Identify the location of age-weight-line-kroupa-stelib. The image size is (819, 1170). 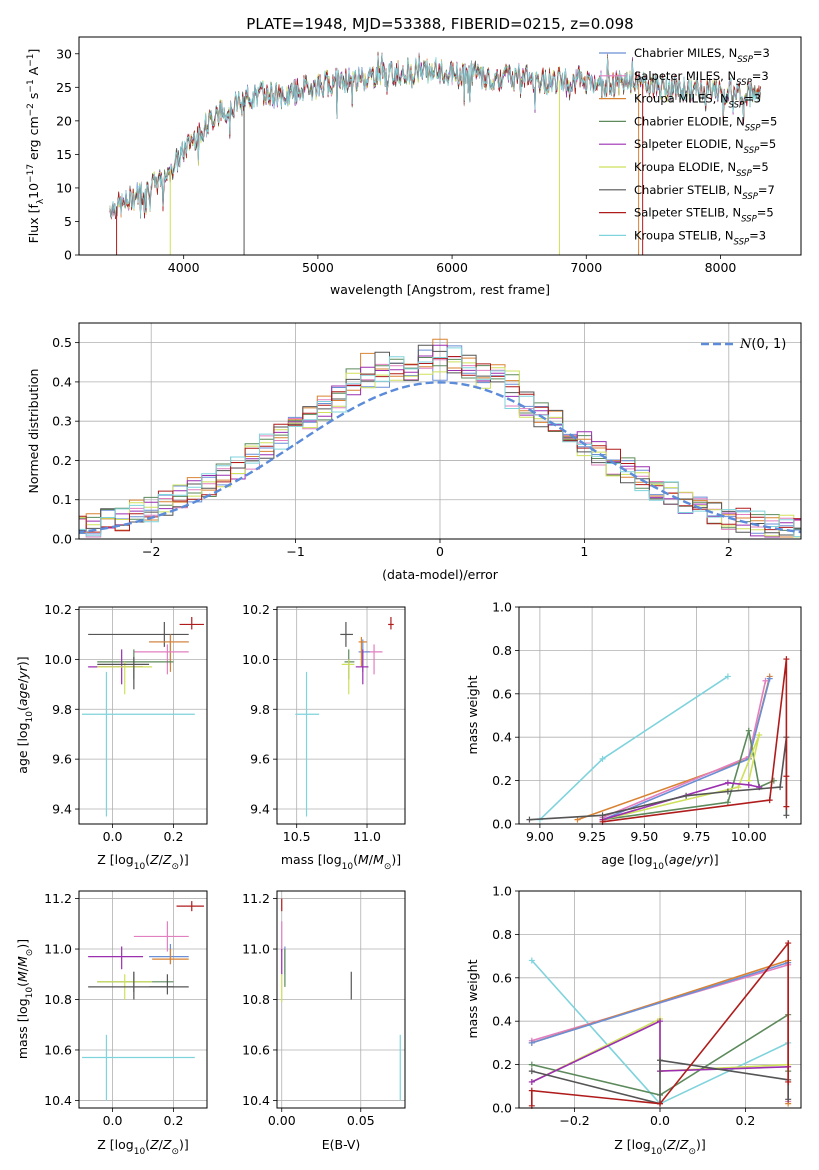
(634, 748).